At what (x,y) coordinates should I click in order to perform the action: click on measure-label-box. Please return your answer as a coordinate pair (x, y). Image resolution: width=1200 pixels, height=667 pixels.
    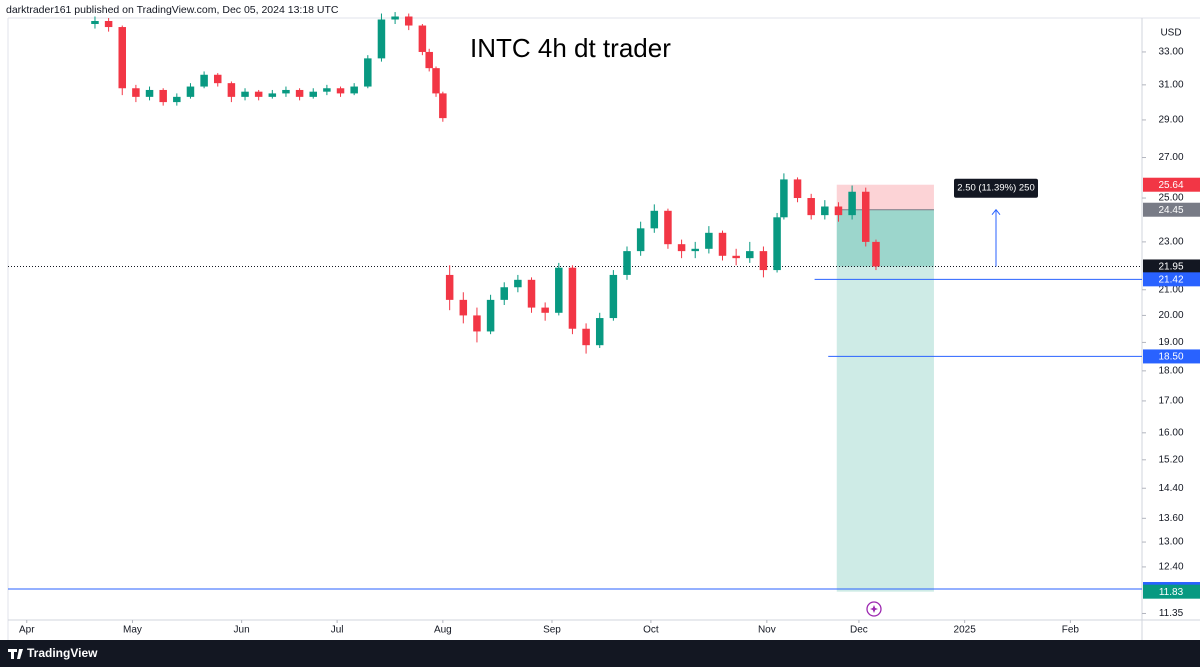
    Looking at the image, I should click on (996, 188).